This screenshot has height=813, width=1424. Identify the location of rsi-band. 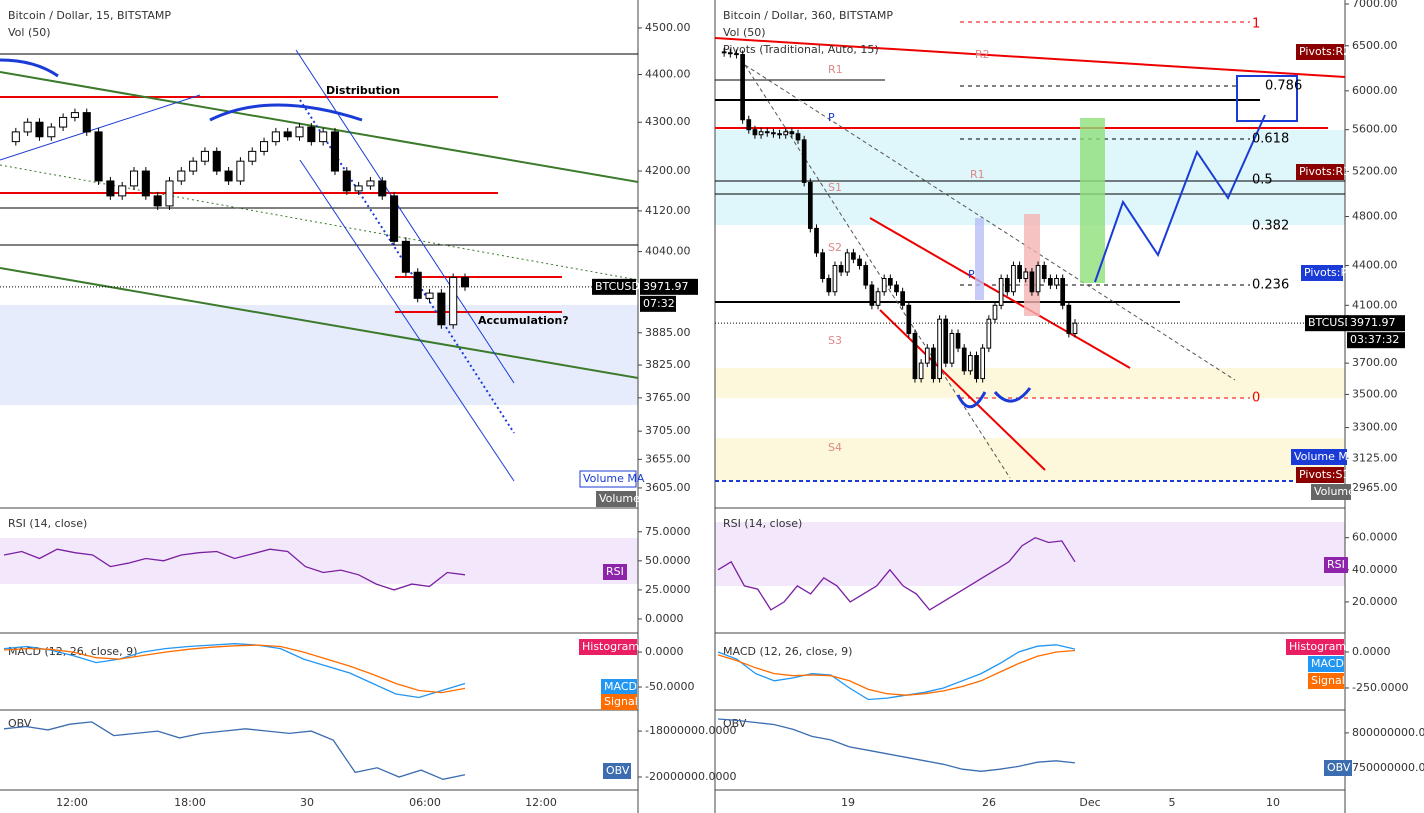
(319, 561).